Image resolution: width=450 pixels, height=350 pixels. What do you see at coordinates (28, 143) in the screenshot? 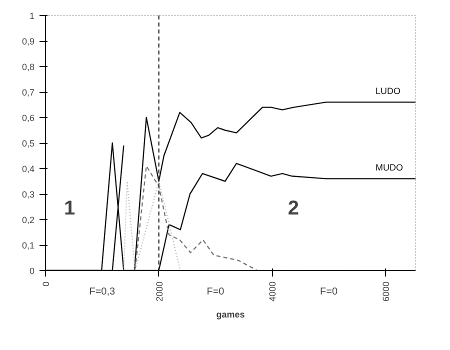
I see `y-tick-label: 0,5` at bounding box center [28, 143].